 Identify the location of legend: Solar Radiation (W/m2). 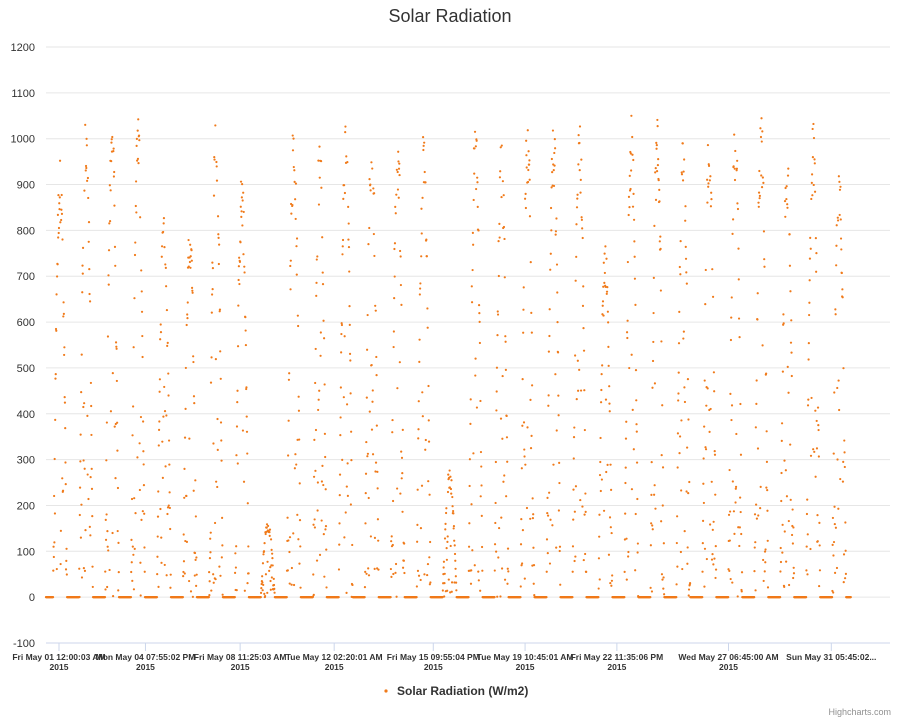
(456, 691).